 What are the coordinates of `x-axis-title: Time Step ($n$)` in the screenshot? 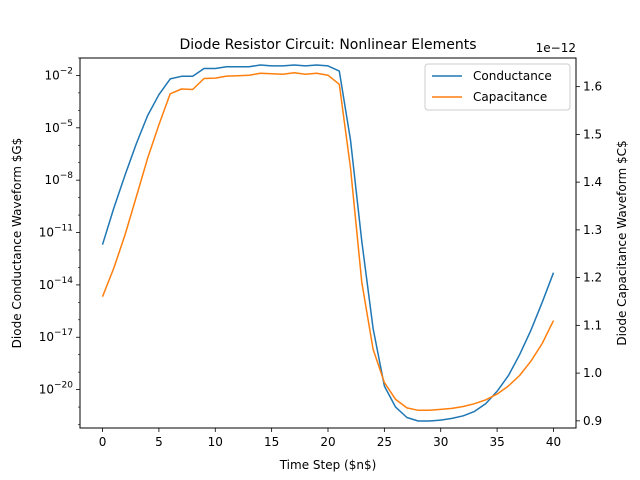 It's located at (328, 465).